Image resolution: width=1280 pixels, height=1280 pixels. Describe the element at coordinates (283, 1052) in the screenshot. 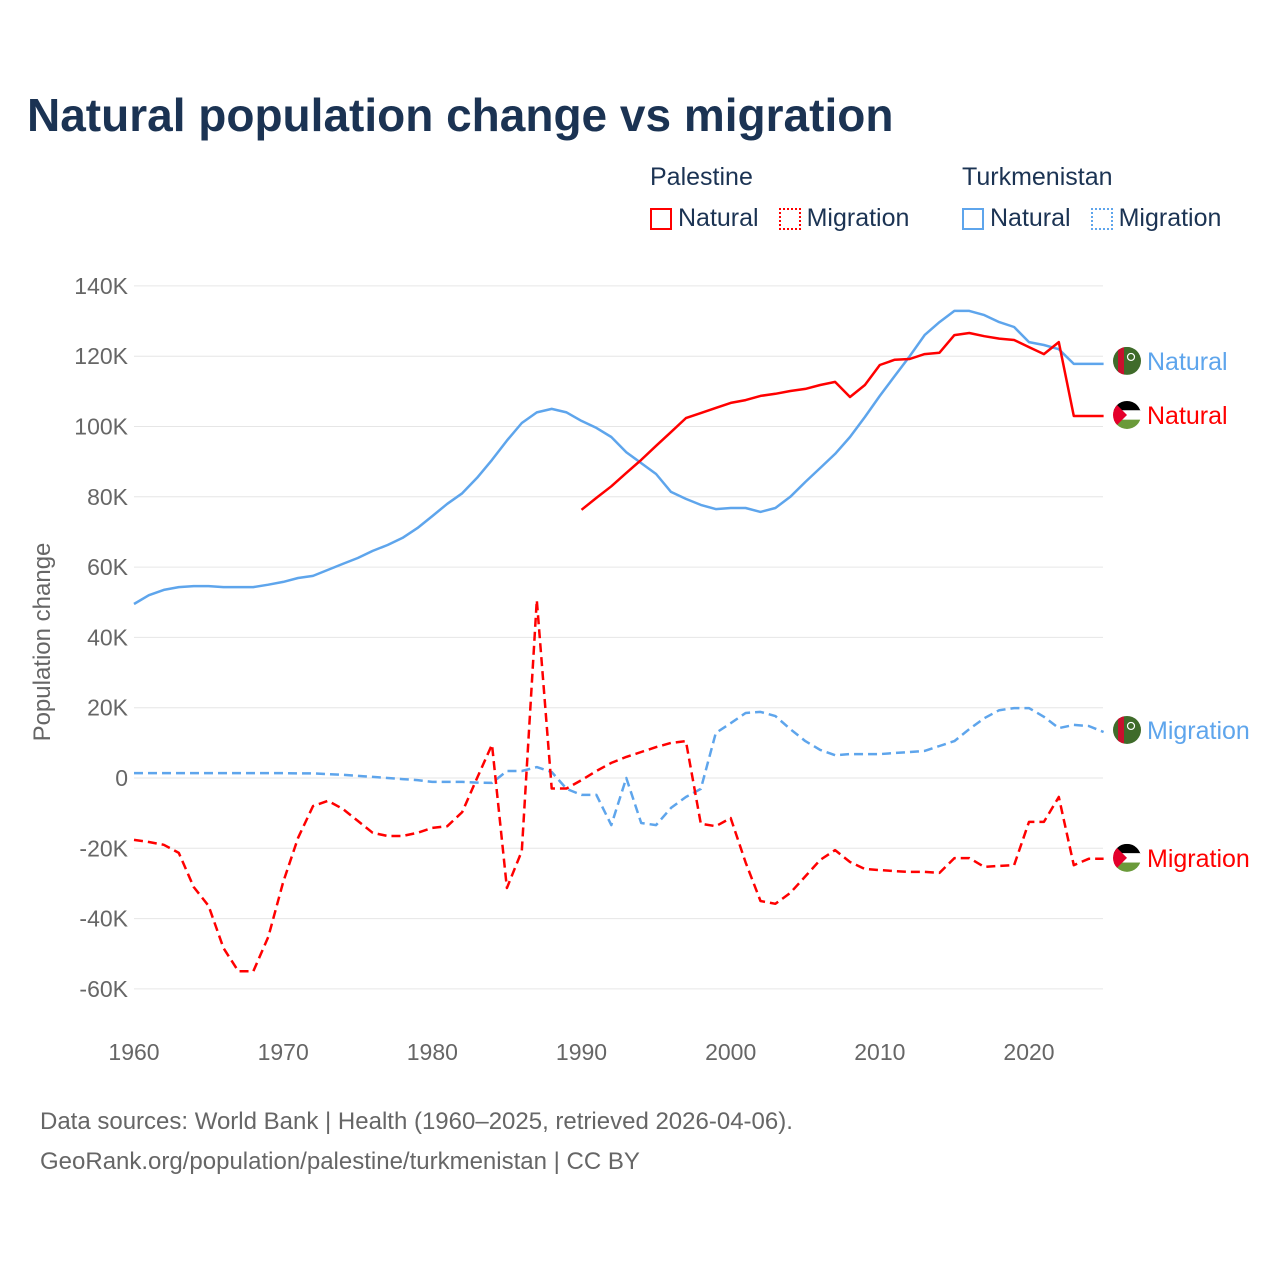

I see `x-tick-label: 1970` at that location.